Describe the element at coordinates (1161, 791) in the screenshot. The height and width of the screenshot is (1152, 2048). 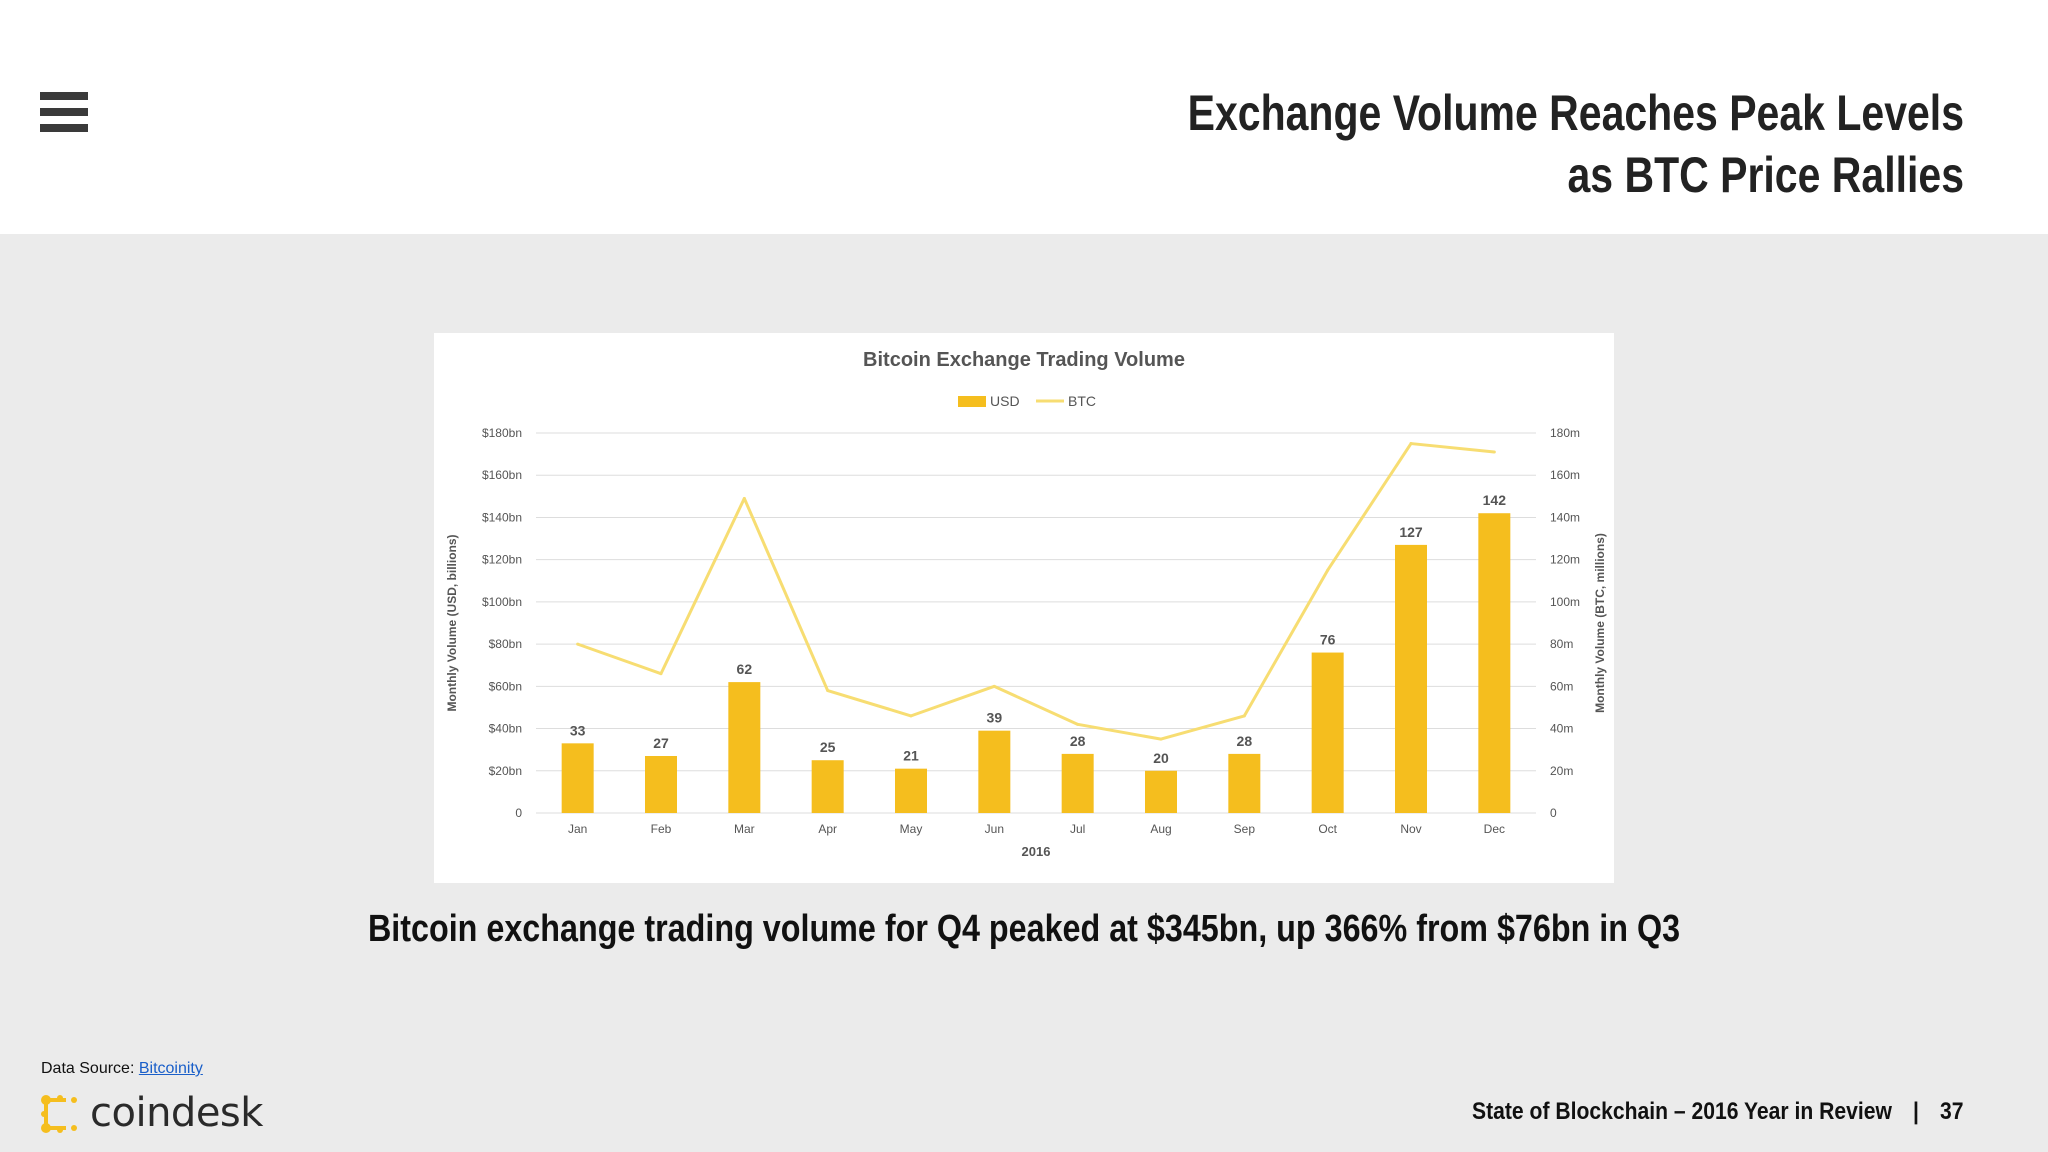
I see `bar-usd-aug` at that location.